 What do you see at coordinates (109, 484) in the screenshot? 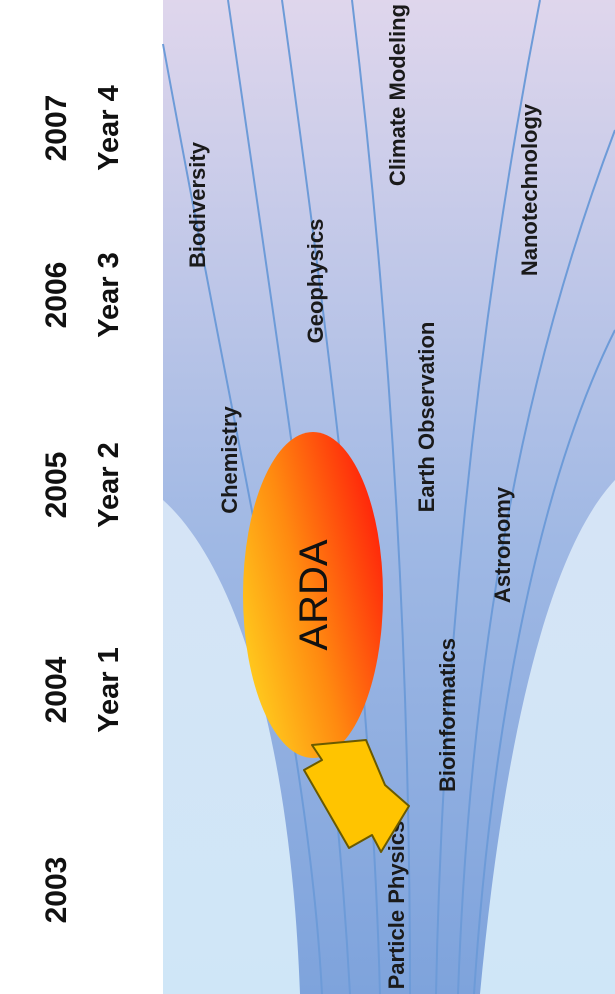
I see `year-label-2: Year 2` at bounding box center [109, 484].